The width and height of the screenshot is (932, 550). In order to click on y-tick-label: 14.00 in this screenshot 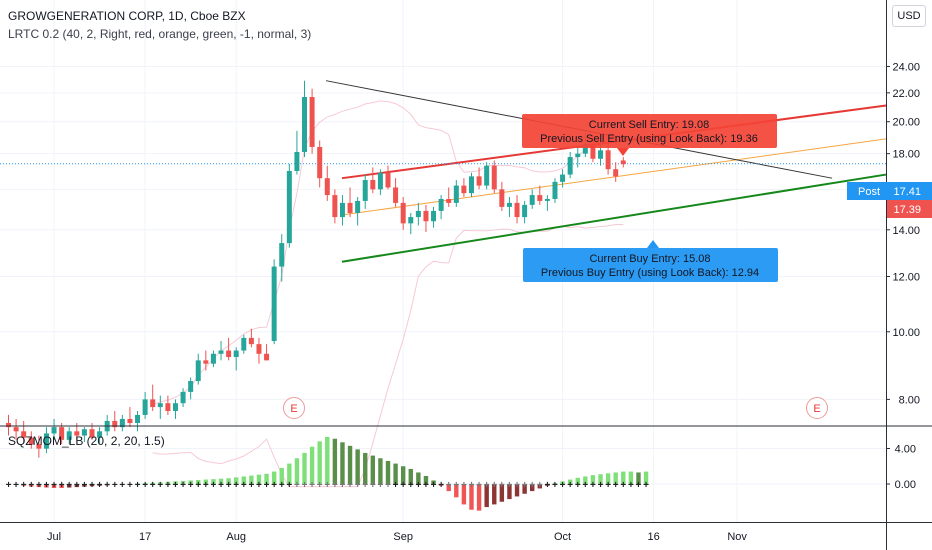, I will do `click(906, 231)`.